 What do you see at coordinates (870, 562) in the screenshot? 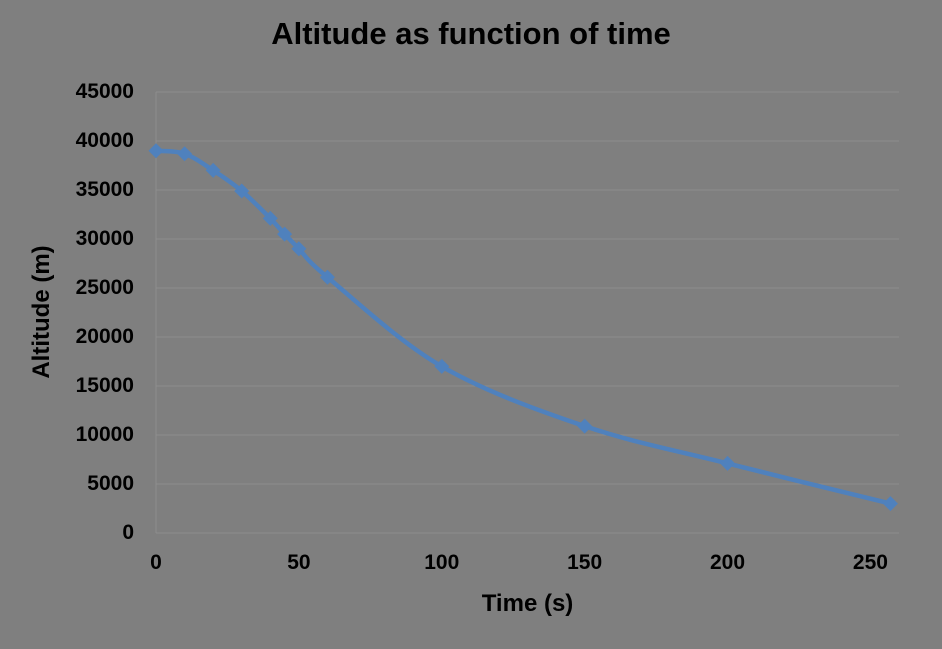
I see `x-tick-label: 250` at bounding box center [870, 562].